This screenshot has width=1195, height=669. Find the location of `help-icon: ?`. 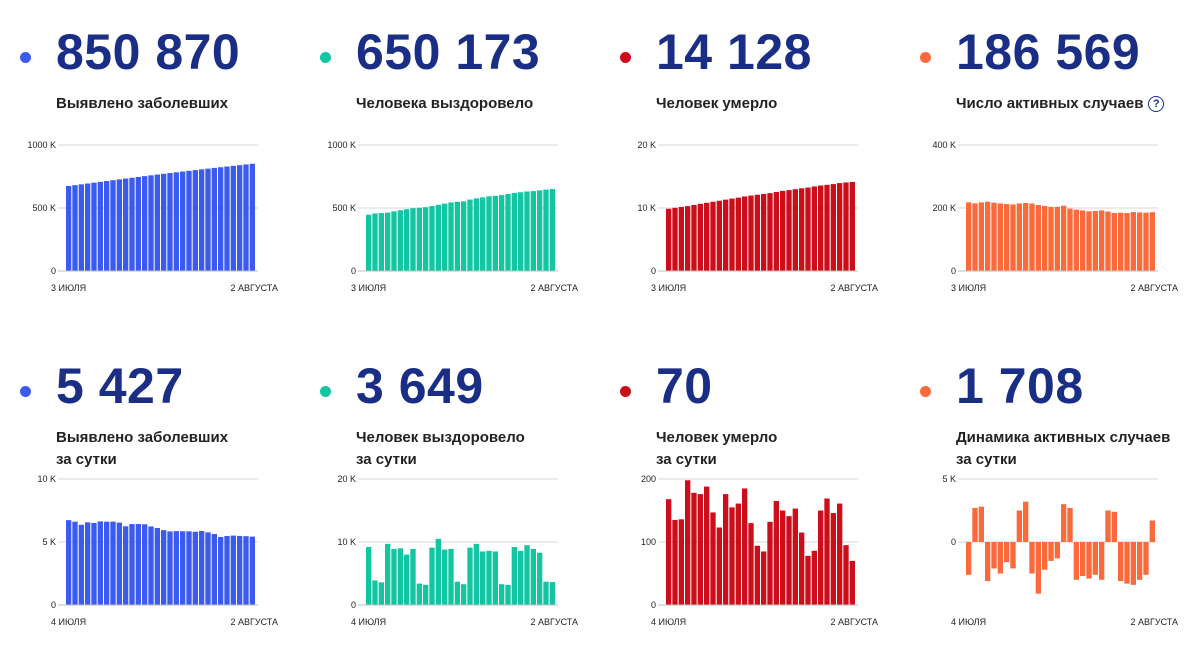

help-icon: ? is located at coordinates (1156, 104).